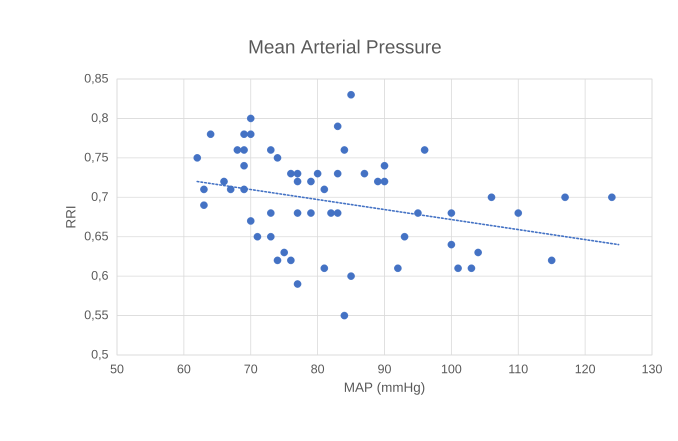  What do you see at coordinates (586, 369) in the screenshot?
I see `x-tick-label: 120` at bounding box center [586, 369].